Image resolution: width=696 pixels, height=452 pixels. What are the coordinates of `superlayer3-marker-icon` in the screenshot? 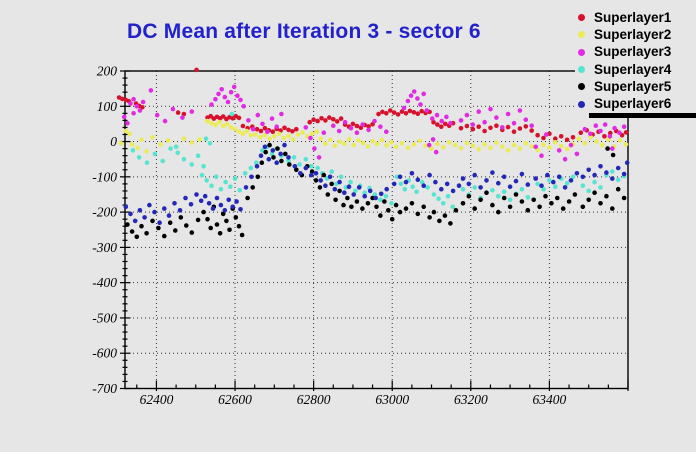 It's located at (581, 52).